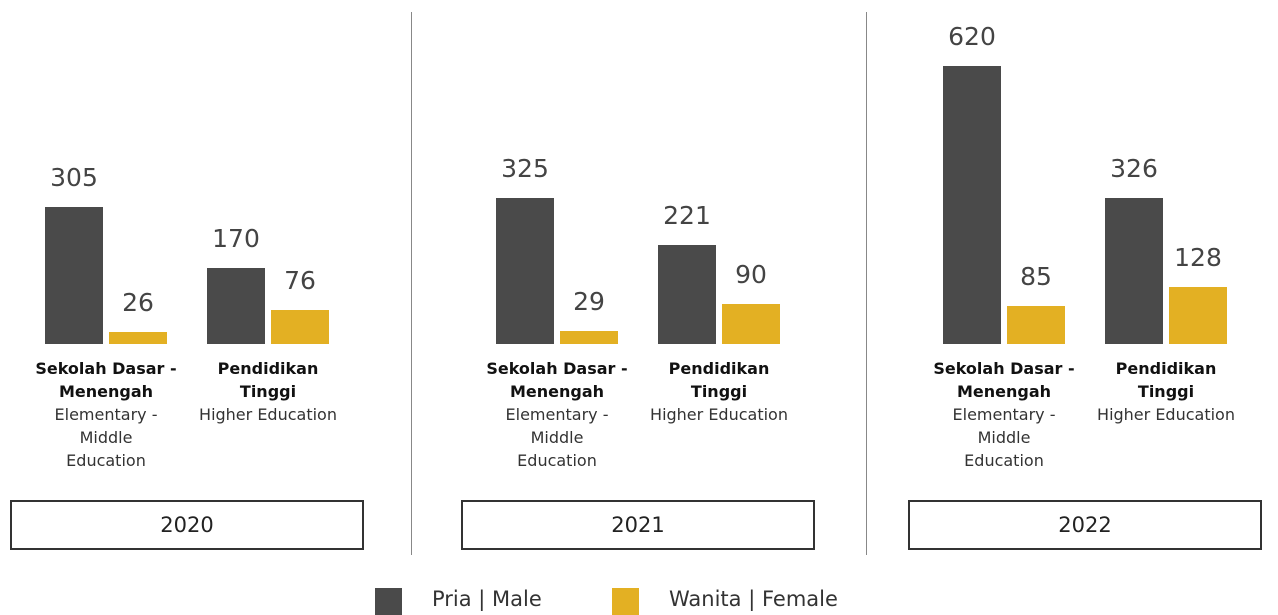  Describe the element at coordinates (1036, 276) in the screenshot. I see `value-label: 85` at that location.